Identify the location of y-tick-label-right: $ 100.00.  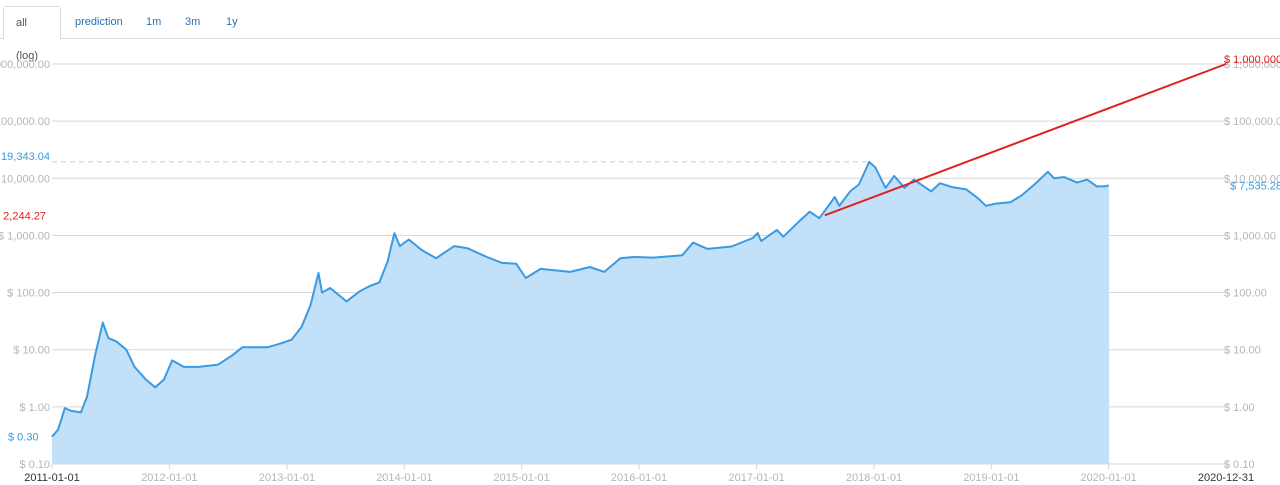
(1245, 294).